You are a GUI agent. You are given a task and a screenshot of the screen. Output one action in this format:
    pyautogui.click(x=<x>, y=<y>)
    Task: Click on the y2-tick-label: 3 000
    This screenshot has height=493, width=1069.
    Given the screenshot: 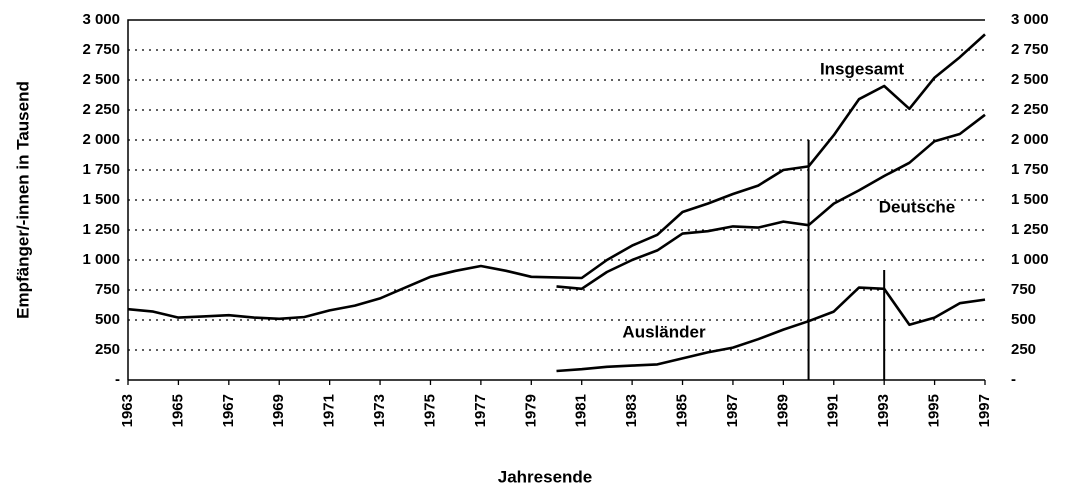 What is the action you would take?
    pyautogui.click(x=1030, y=19)
    